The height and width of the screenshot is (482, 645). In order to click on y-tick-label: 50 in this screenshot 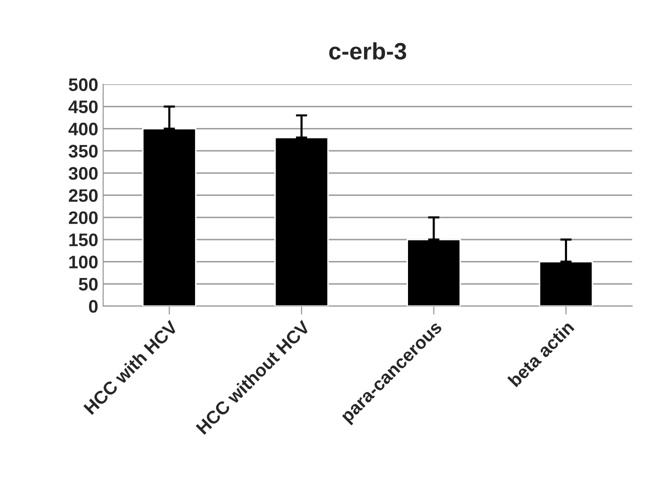, I will do `click(88, 284)`.